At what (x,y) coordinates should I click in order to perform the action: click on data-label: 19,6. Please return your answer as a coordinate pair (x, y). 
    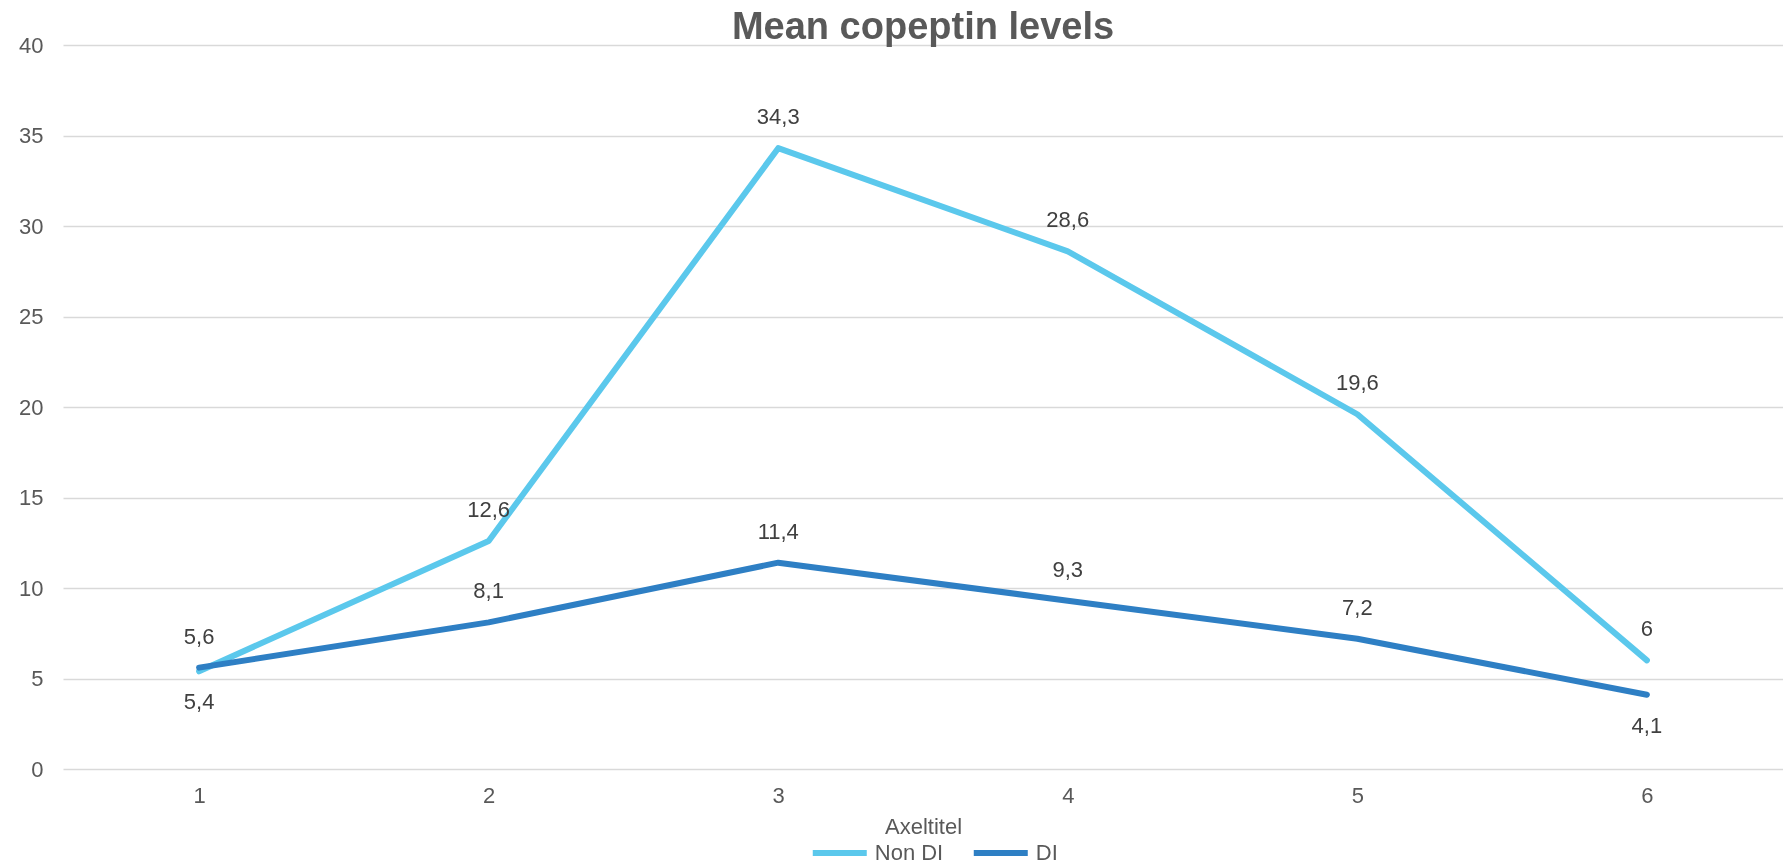
    Looking at the image, I should click on (1357, 383).